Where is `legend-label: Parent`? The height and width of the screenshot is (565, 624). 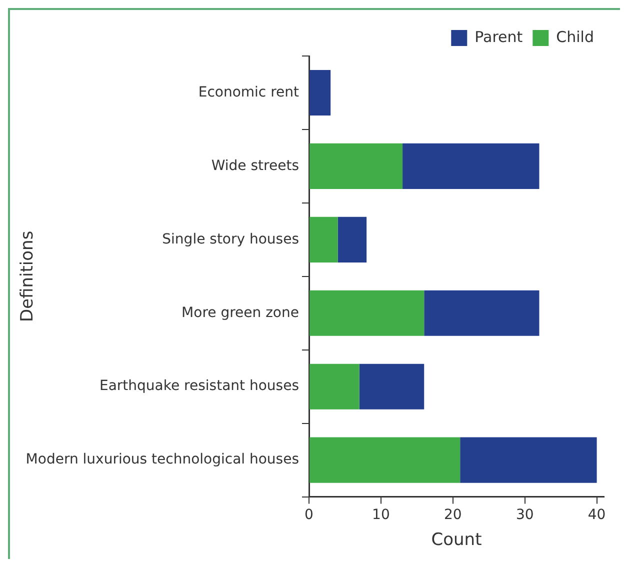 legend-label: Parent is located at coordinates (498, 37).